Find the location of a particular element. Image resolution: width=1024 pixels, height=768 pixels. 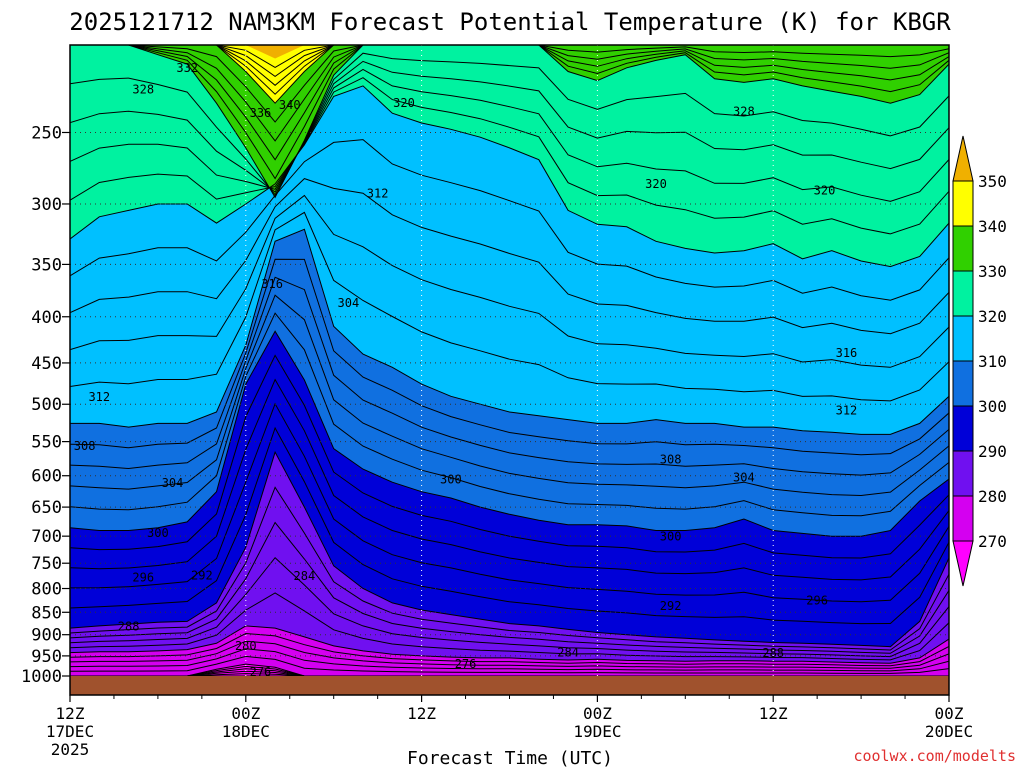

x-tick-label-date: 17DEC is located at coordinates (70, 731).